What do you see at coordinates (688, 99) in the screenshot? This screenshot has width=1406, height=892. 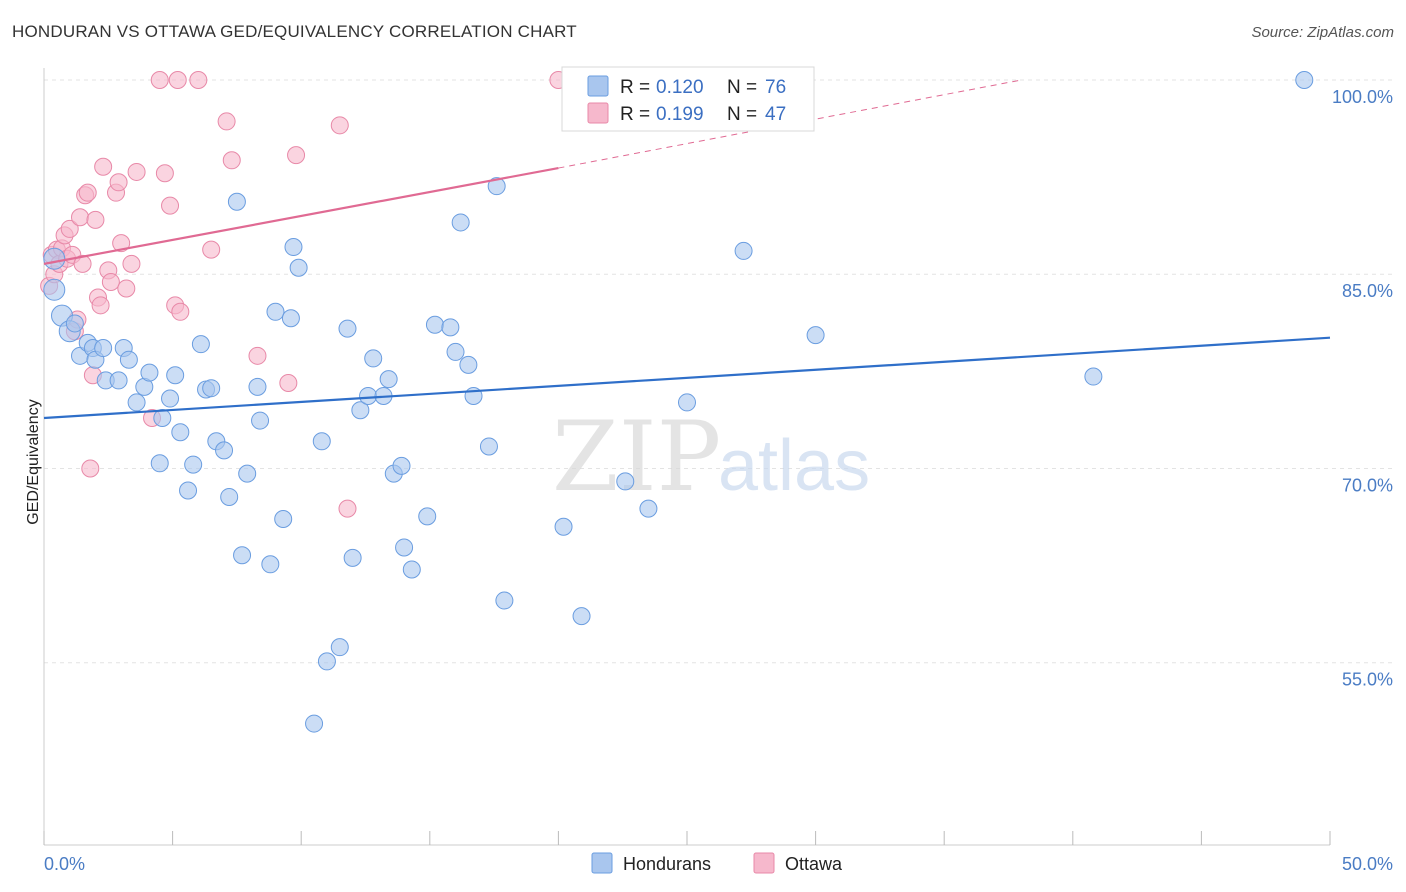 I see `correlation-legend: R = 0.120 N = 76 R = 0.199 N = 47` at bounding box center [688, 99].